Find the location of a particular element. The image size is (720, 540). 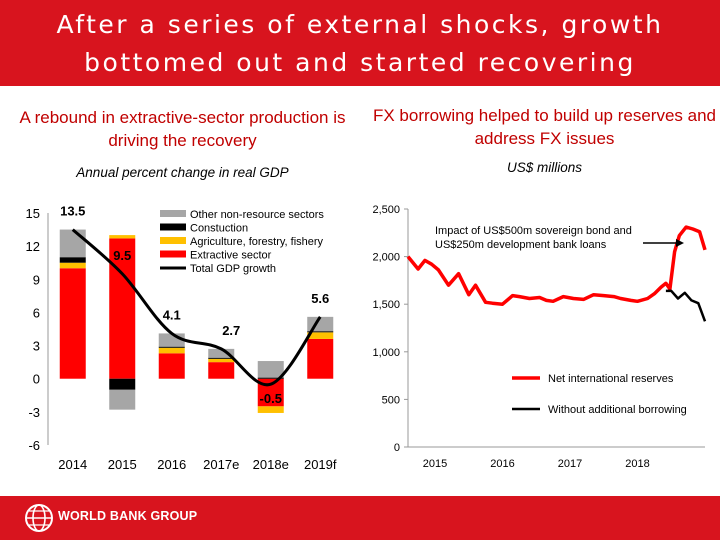

total-data-label: 2.7 is located at coordinates (231, 330).